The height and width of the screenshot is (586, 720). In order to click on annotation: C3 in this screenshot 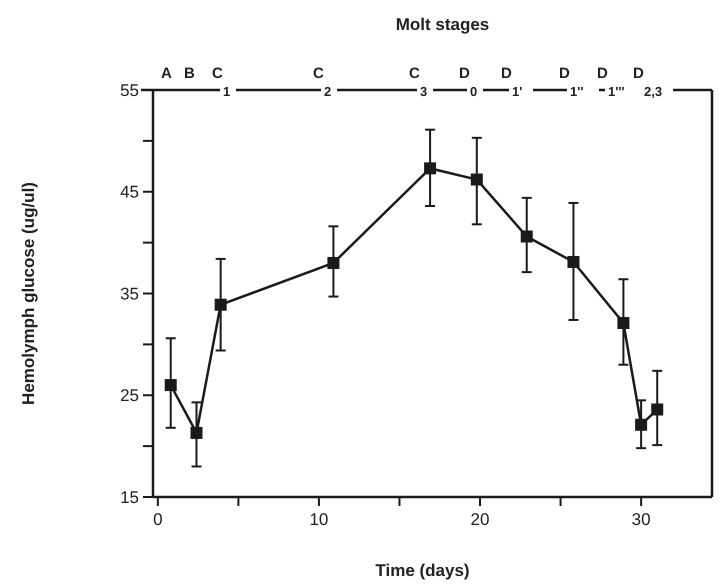, I will do `click(418, 82)`.